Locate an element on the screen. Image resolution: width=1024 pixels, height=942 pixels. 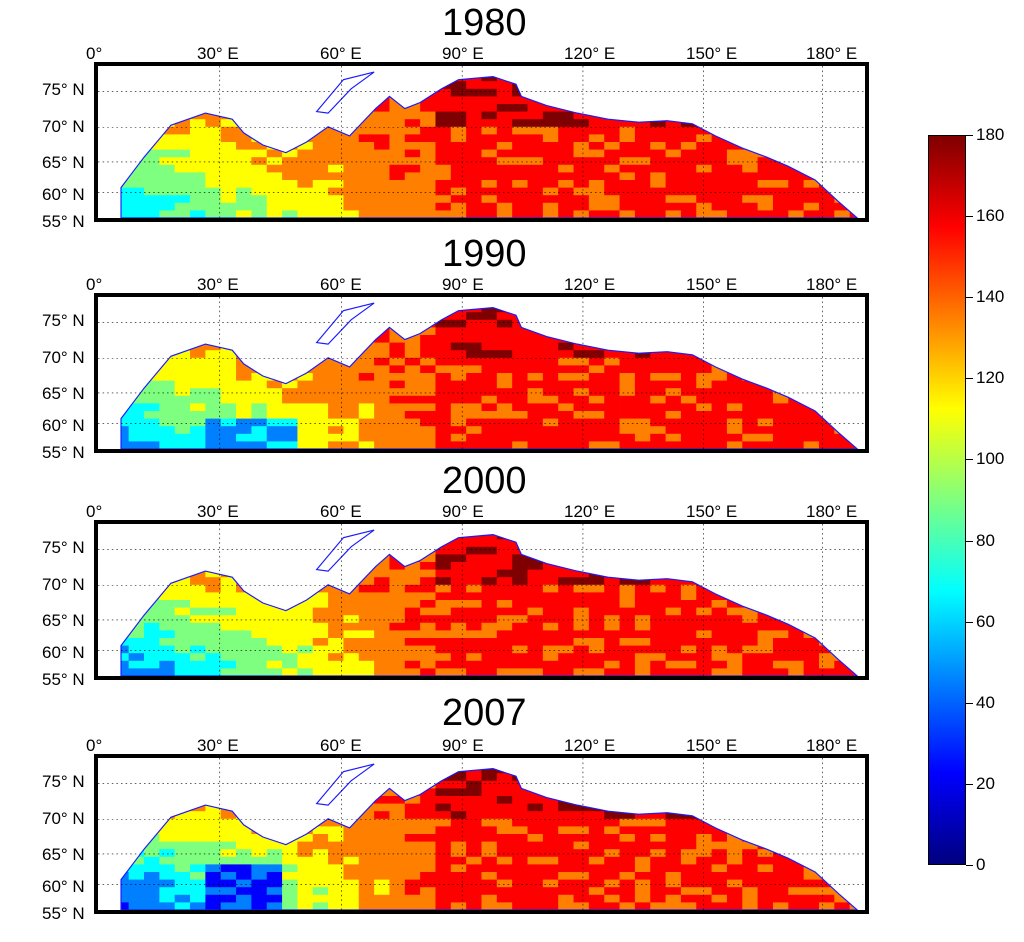
colorbar-tick-label: 120 is located at coordinates (990, 378).